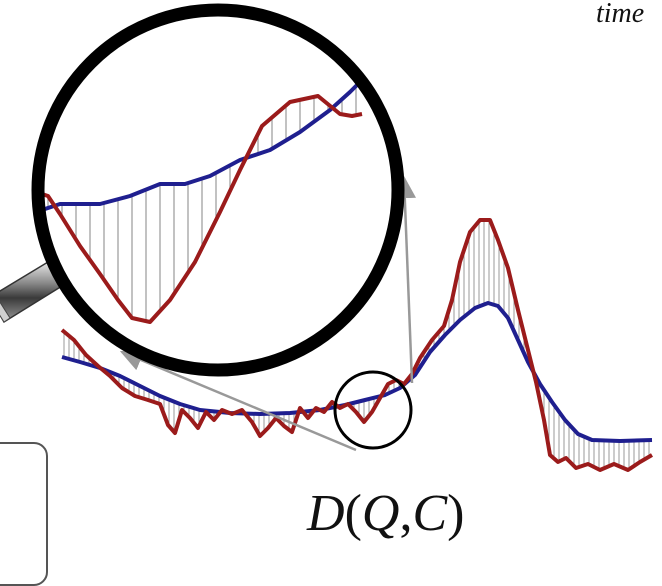 This screenshot has width=662, height=586. Describe the element at coordinates (24, 514) in the screenshot. I see `callout-box` at that location.